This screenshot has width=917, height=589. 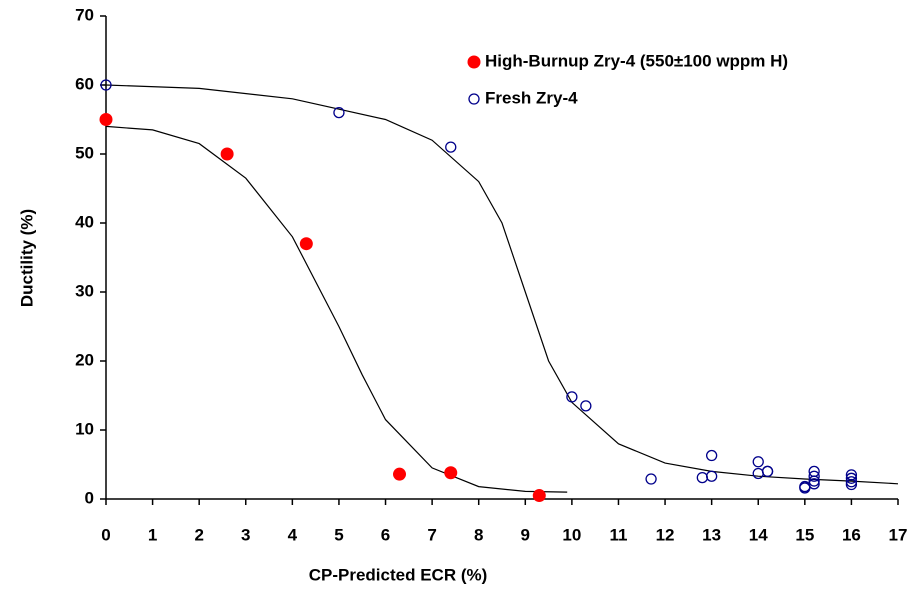 I want to click on x-tick-label: 16, so click(x=851, y=534).